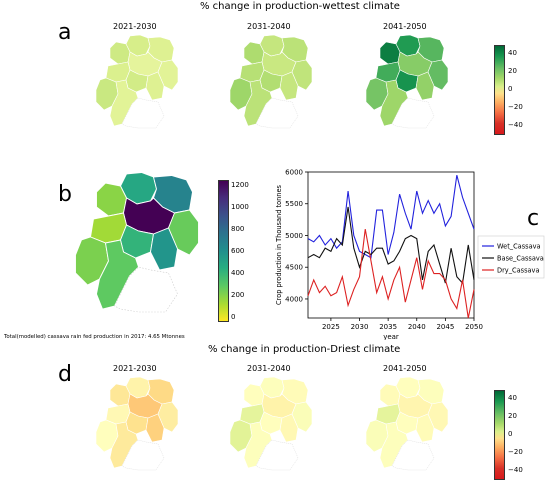 The width and height of the screenshot is (550, 497). I want to click on series-line-base-cassava, so click(391, 245).